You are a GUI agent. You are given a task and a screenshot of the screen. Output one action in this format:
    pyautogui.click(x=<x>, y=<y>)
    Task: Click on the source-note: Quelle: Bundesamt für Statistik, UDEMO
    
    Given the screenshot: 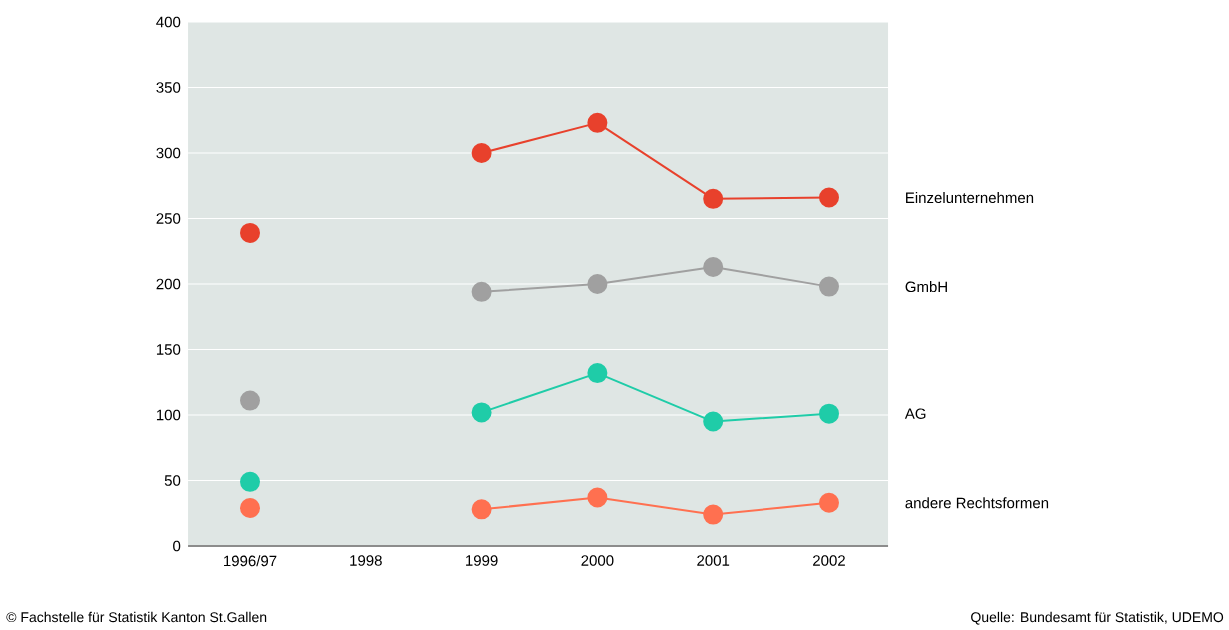 What is the action you would take?
    pyautogui.click(x=1097, y=618)
    